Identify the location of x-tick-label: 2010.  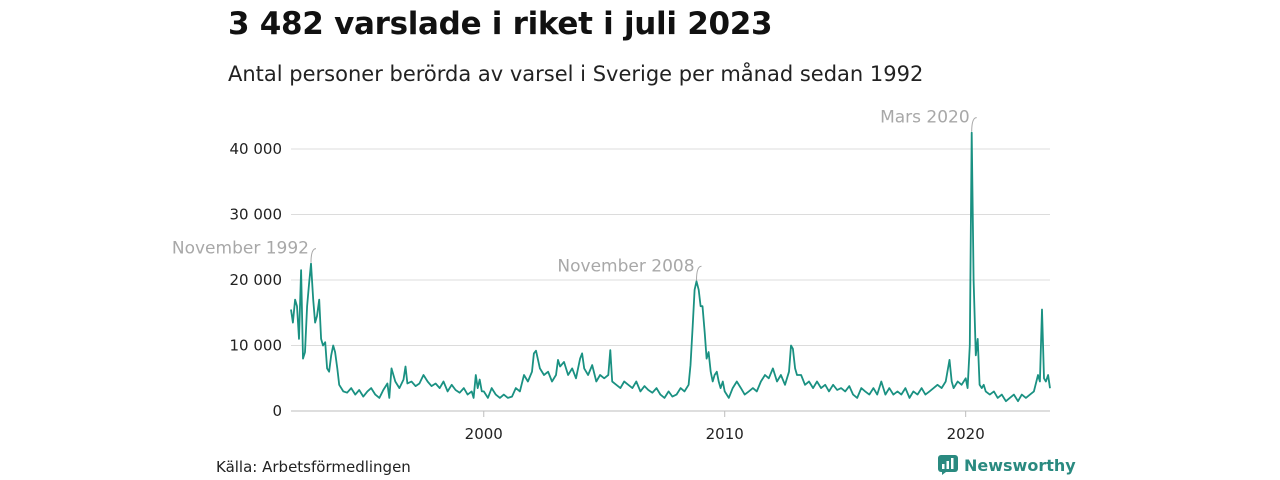
(725, 434).